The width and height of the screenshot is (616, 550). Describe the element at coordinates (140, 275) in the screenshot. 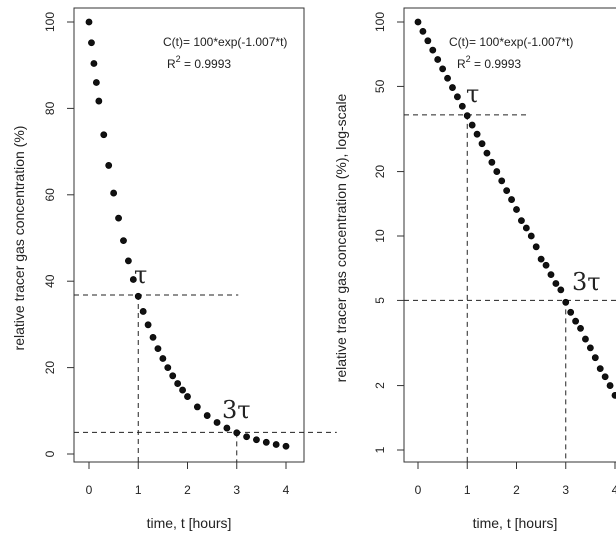

I see `tau-annotation-linear: τ` at that location.